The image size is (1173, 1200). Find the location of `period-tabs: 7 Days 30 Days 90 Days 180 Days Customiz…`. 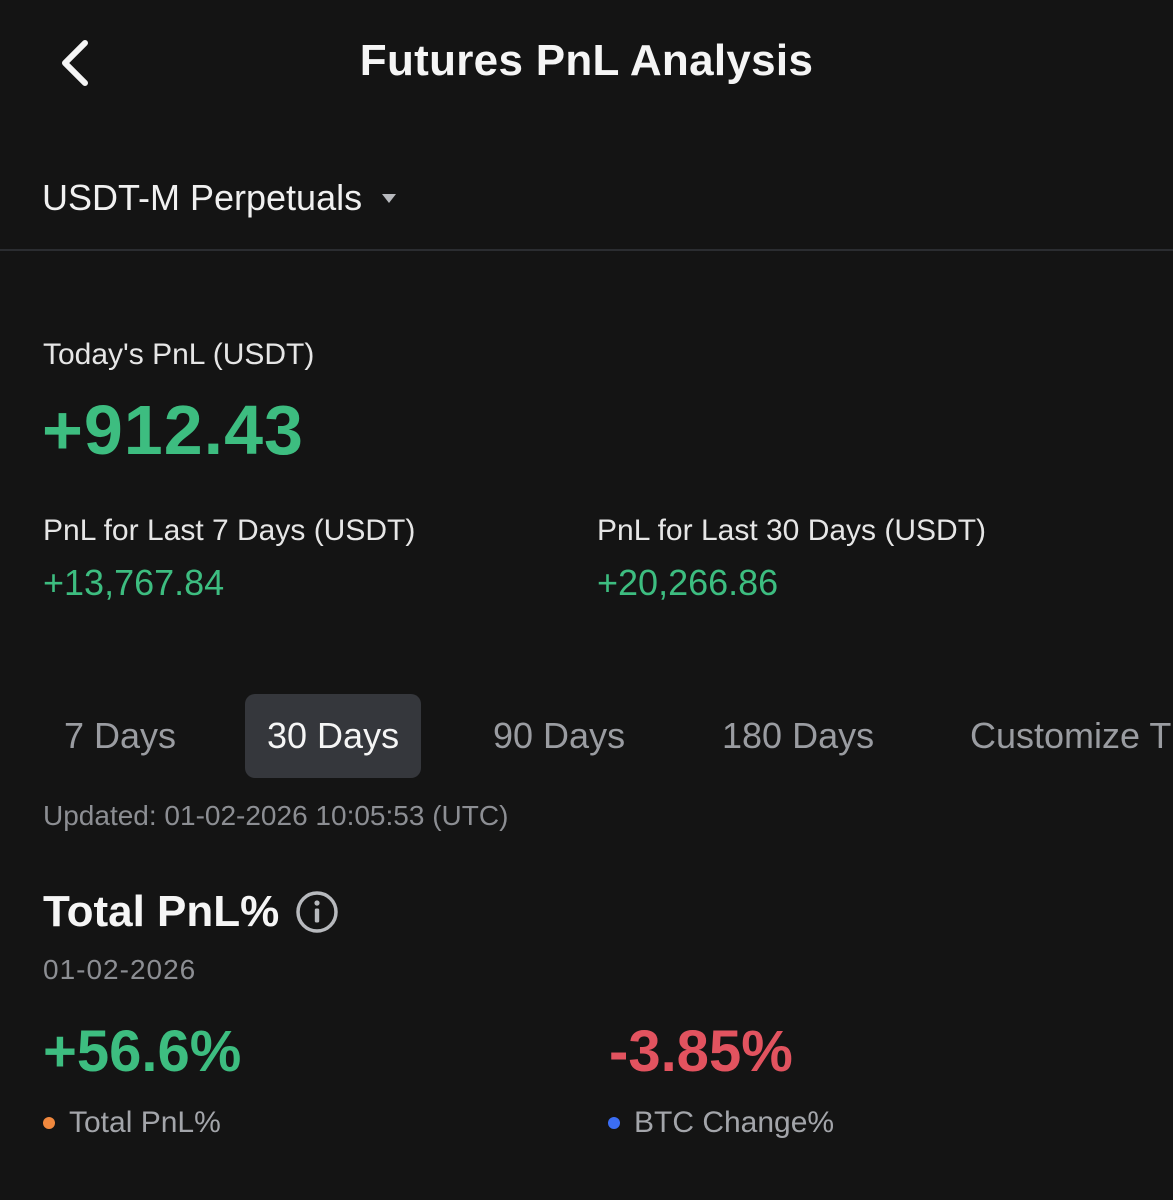

period-tabs: 7 Days 30 Days 90 Days 180 Days Customiz… is located at coordinates (586, 737).